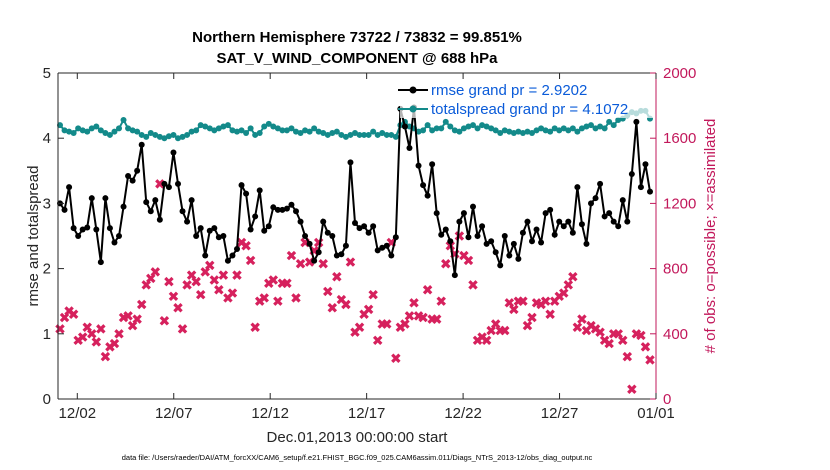 The width and height of the screenshot is (830, 470). I want to click on y-right-tick-label: 800, so click(675, 269).